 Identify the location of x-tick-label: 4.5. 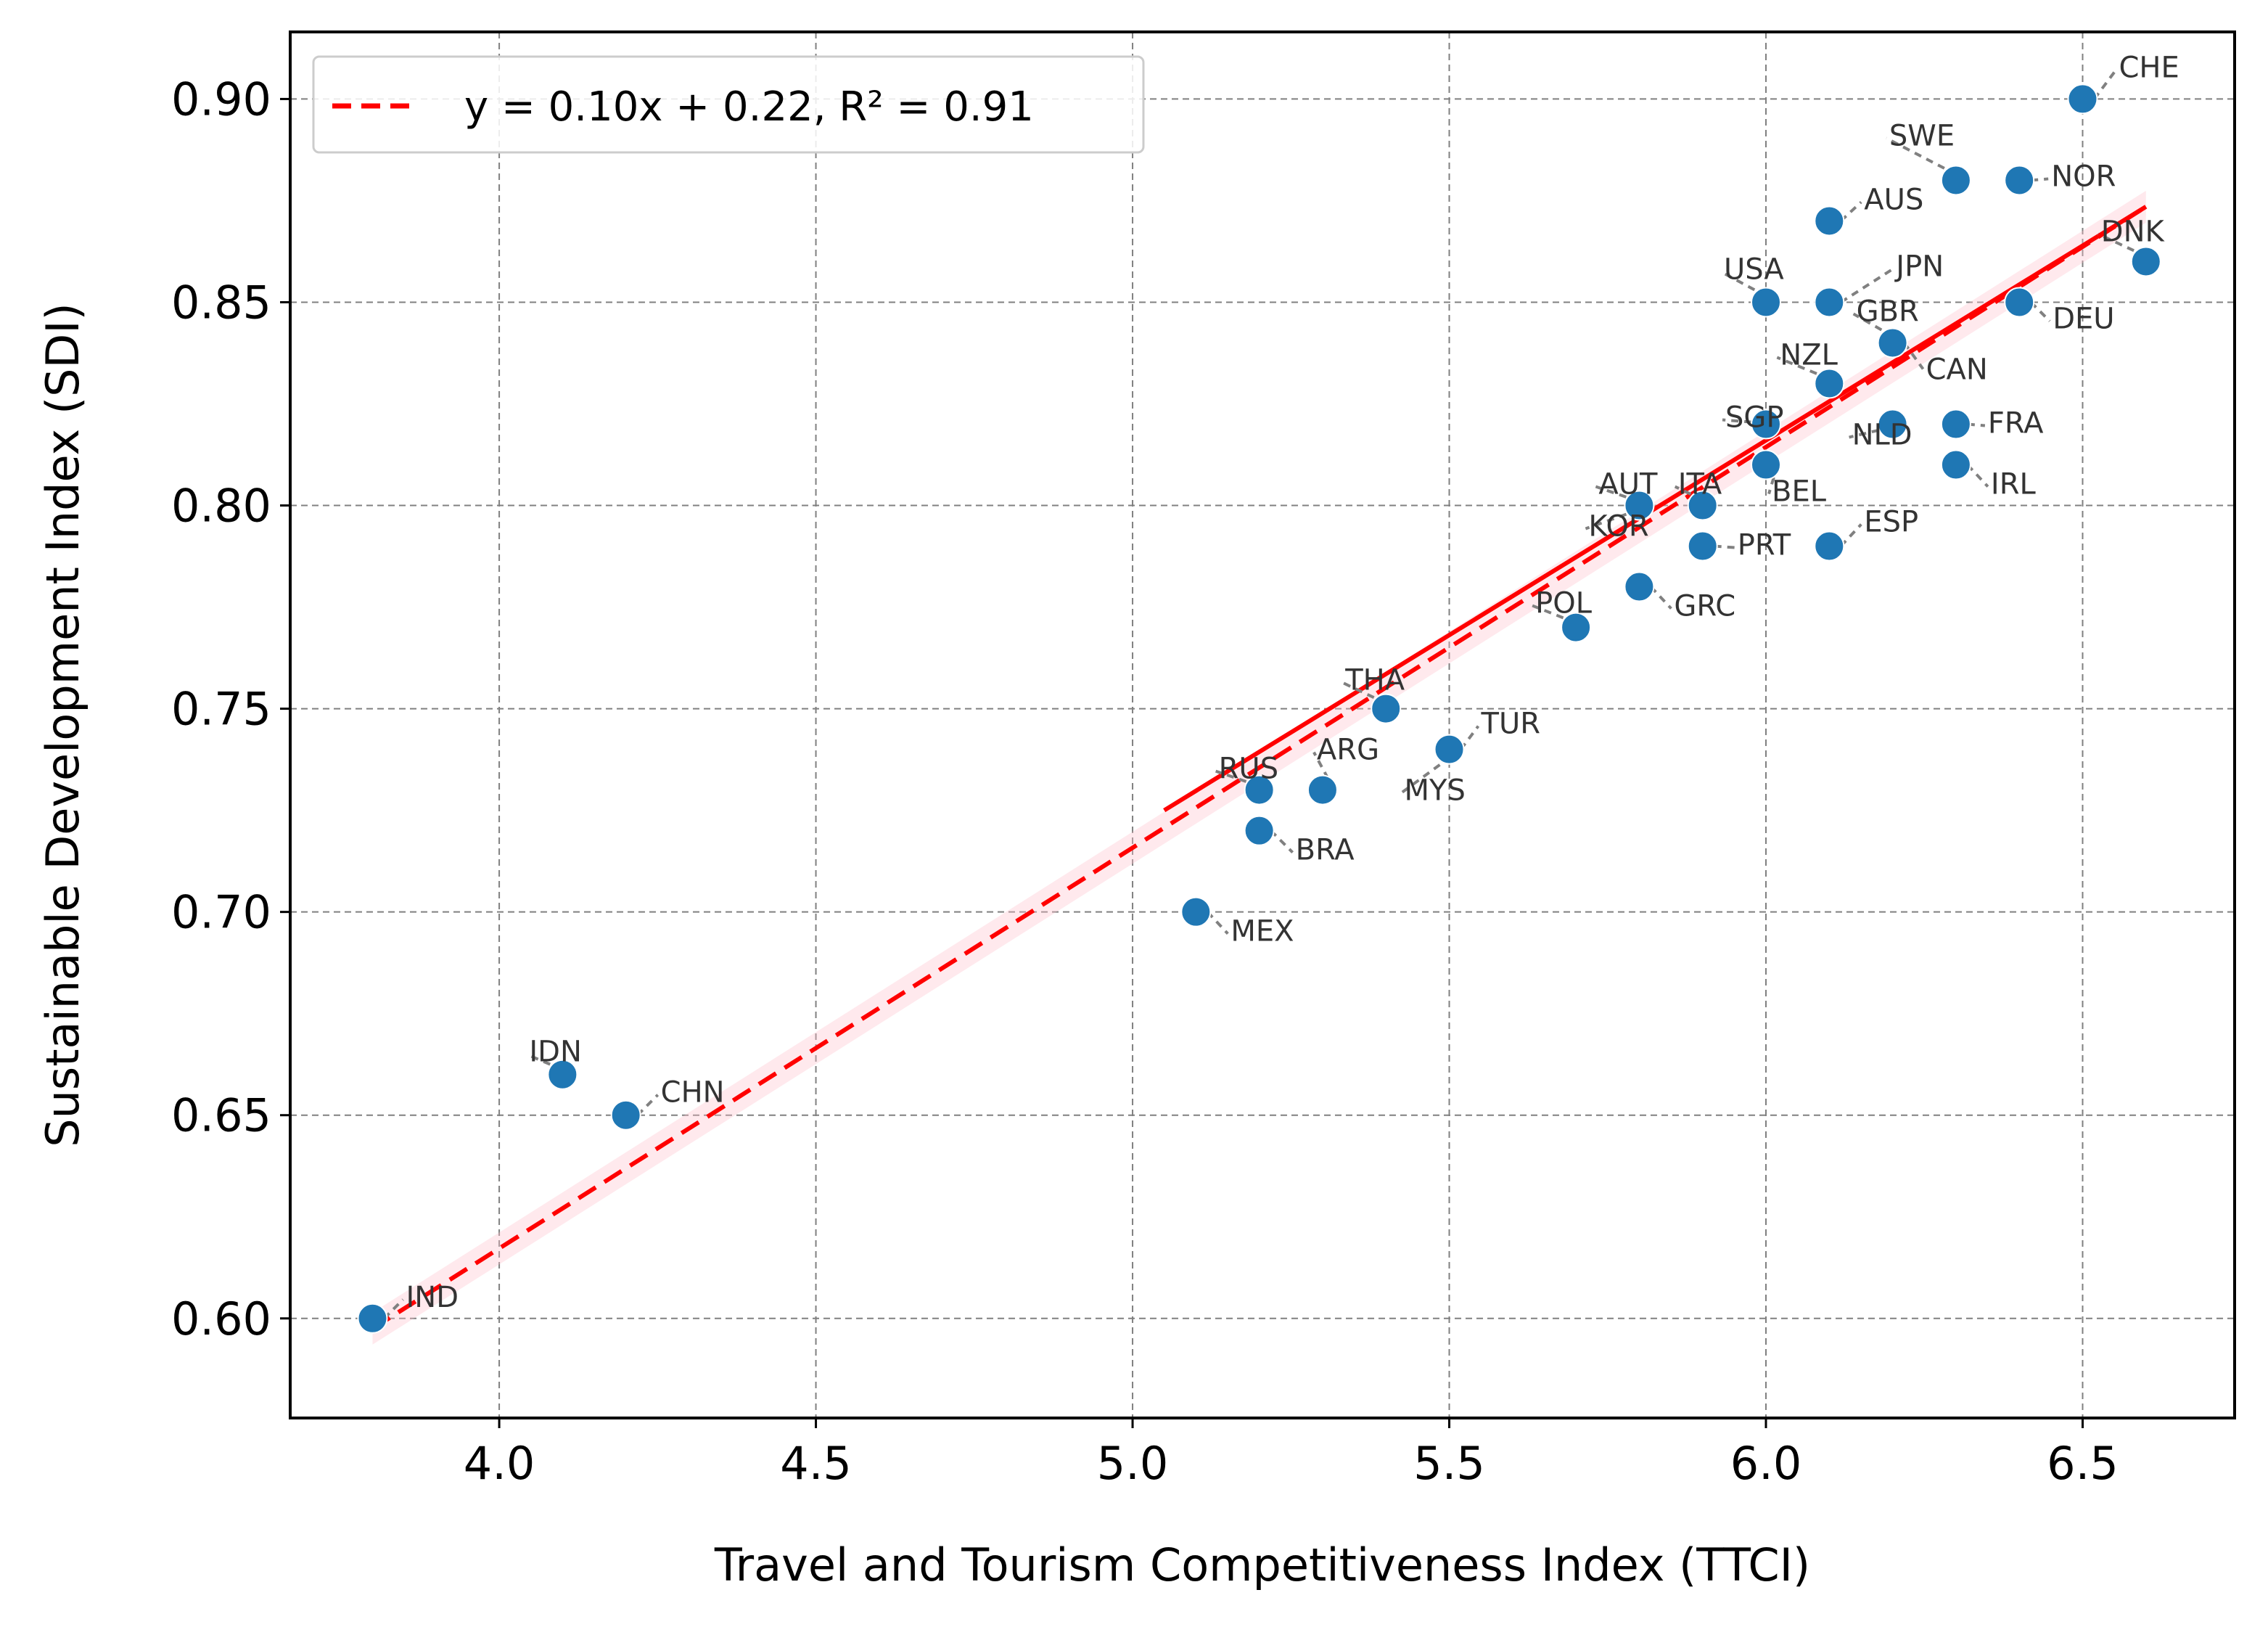
(816, 1463).